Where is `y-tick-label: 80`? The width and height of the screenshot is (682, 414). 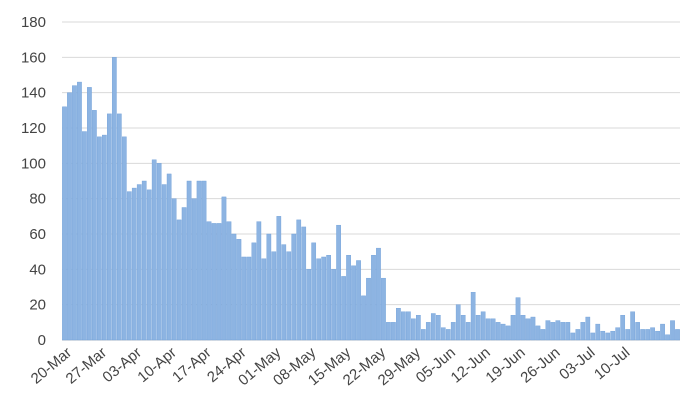
y-tick-label: 80 is located at coordinates (37, 199).